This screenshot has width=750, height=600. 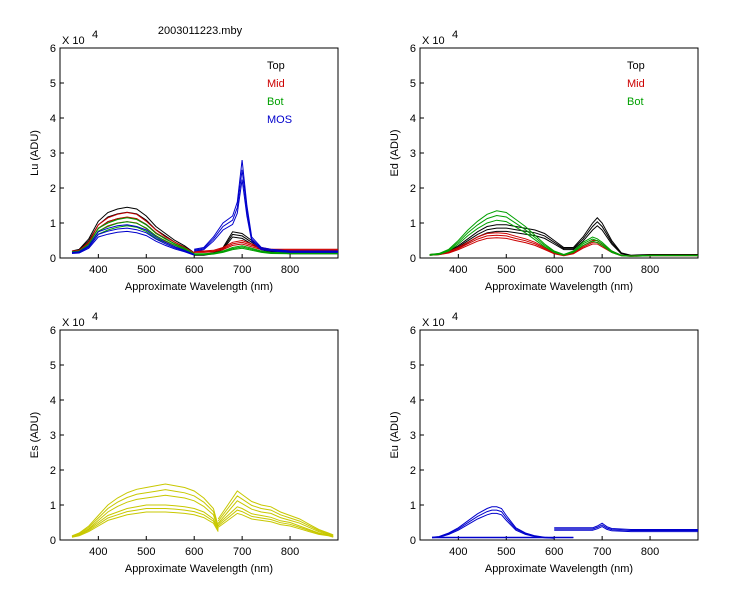 I want to click on eu-xtick-label: 700, so click(x=602, y=552).